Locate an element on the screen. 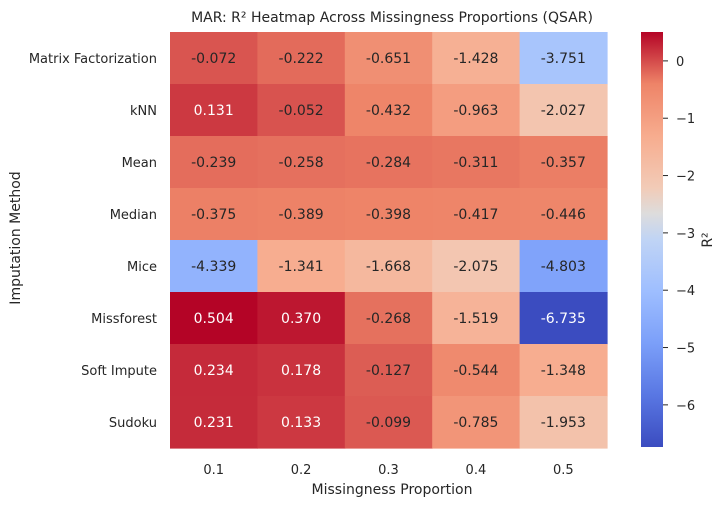 The width and height of the screenshot is (723, 505). heatmap-cell-label: -2.075 is located at coordinates (475, 267).